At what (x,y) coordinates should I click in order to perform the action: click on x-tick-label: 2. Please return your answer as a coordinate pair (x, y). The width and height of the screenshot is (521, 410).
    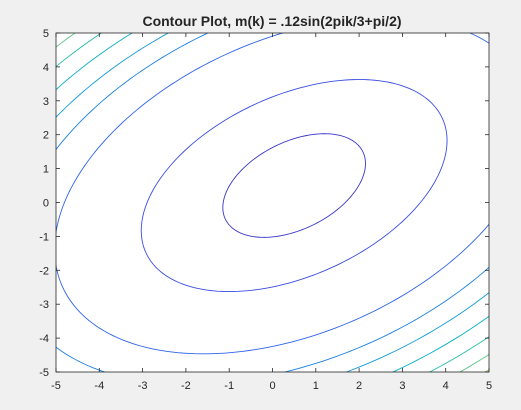
    Looking at the image, I should click on (359, 386).